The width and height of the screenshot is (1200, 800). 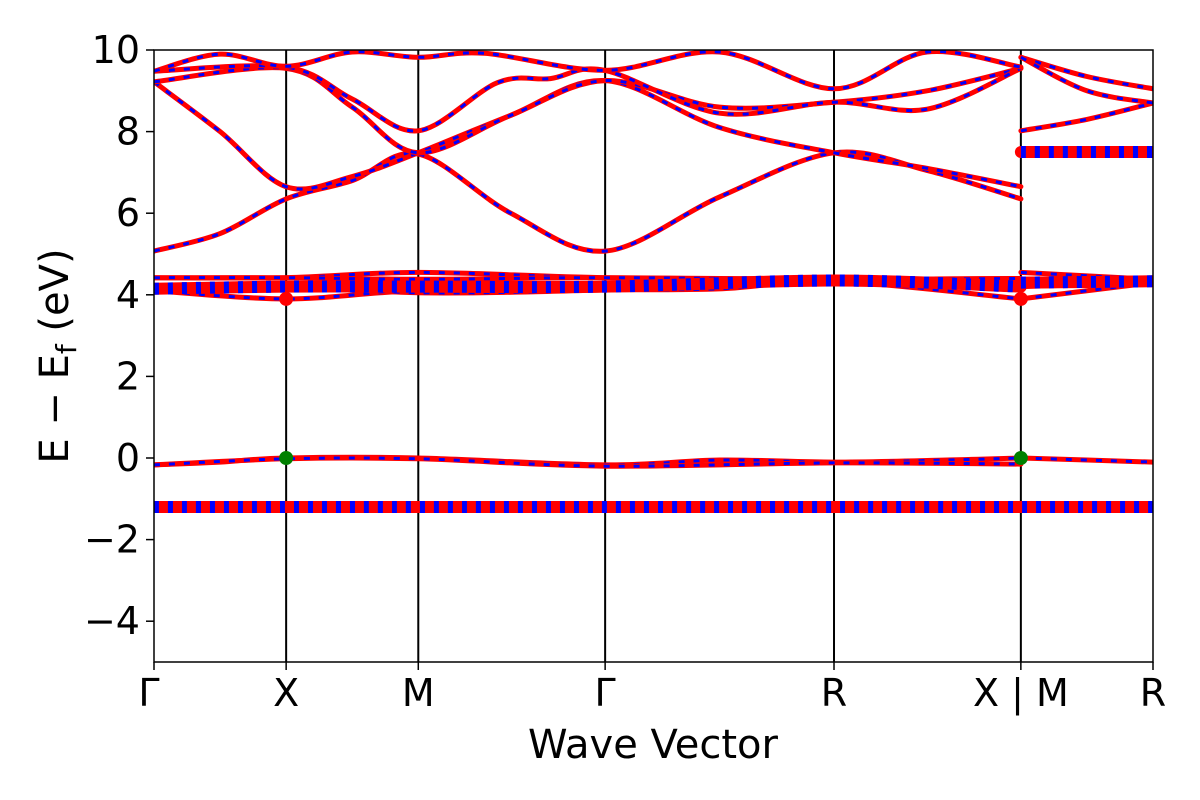 What do you see at coordinates (128, 458) in the screenshot?
I see `y-tick-label-2: 0` at bounding box center [128, 458].